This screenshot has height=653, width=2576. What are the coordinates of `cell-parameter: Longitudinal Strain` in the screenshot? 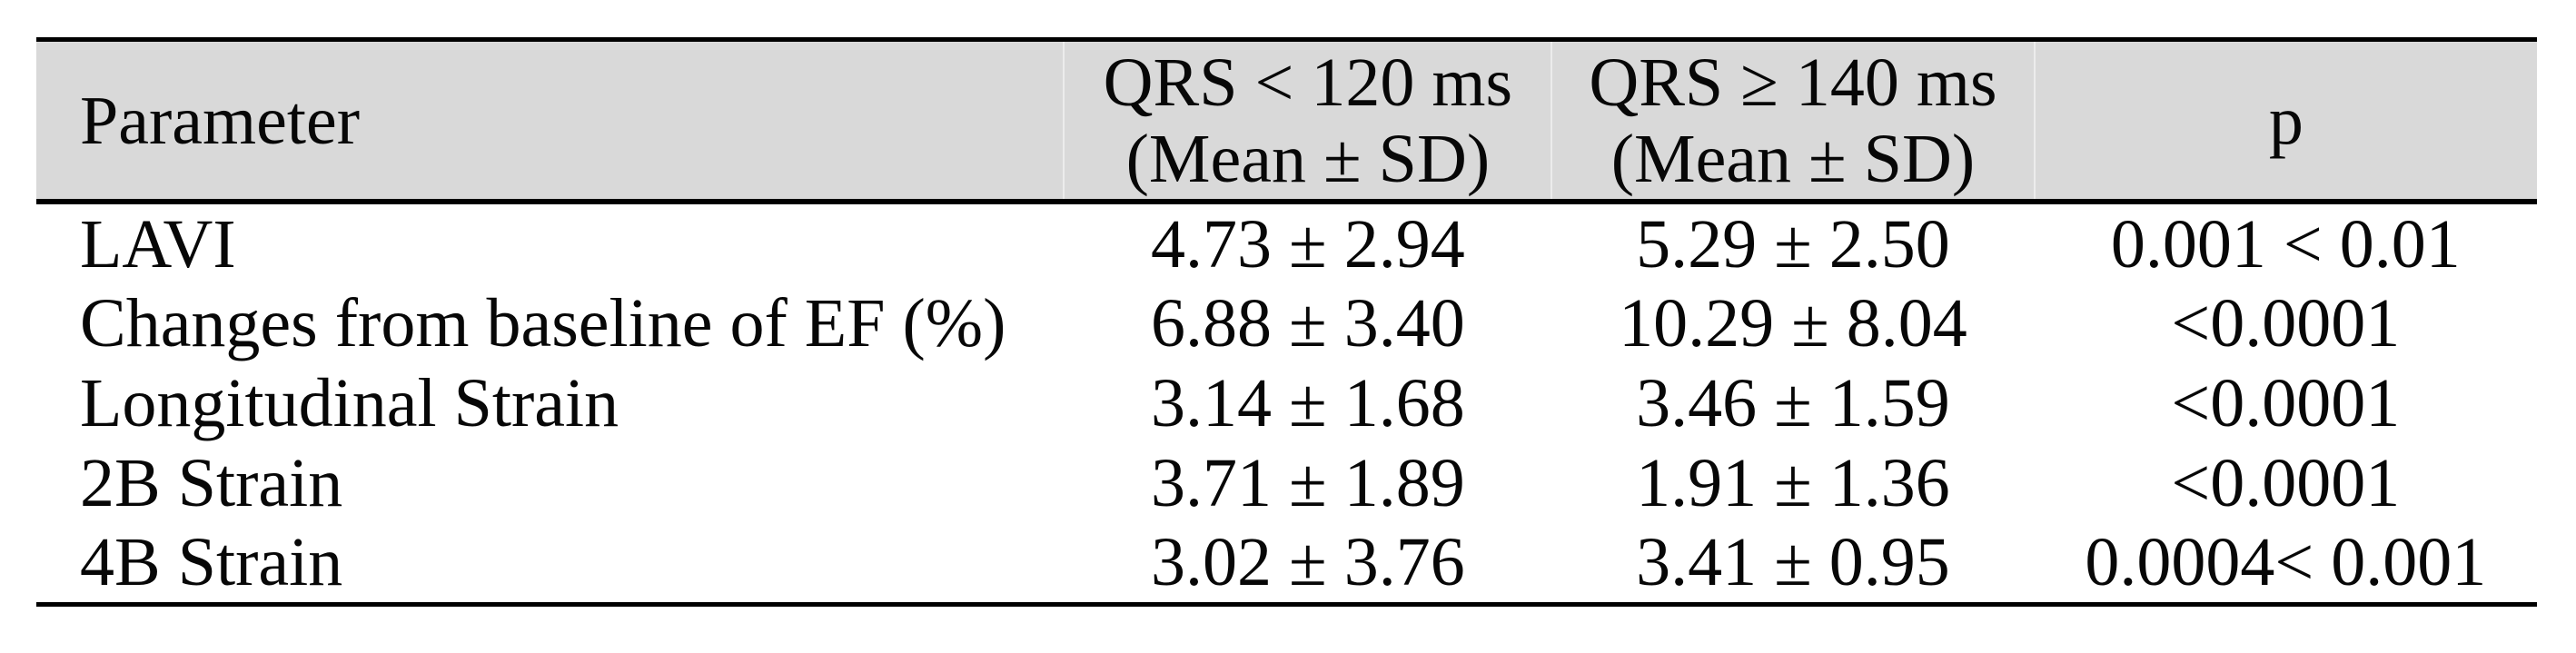 It's located at (349, 403).